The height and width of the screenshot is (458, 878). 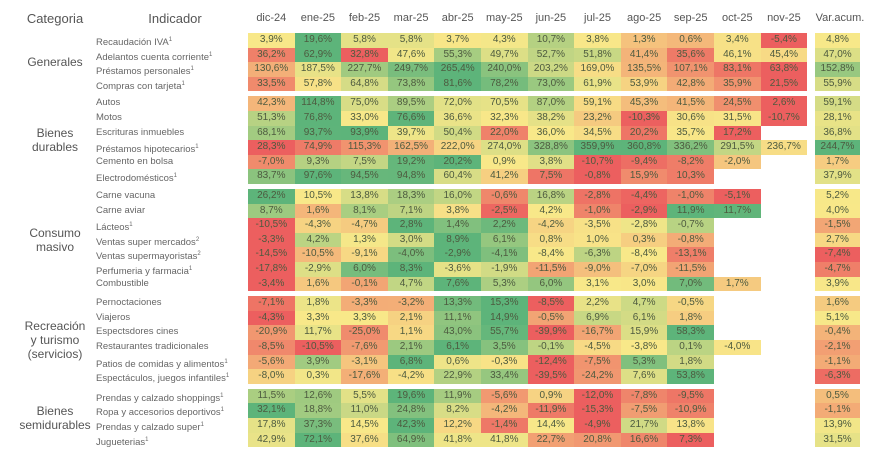 I want to click on heatmap-cell: 24,8%, so click(x=411, y=410).